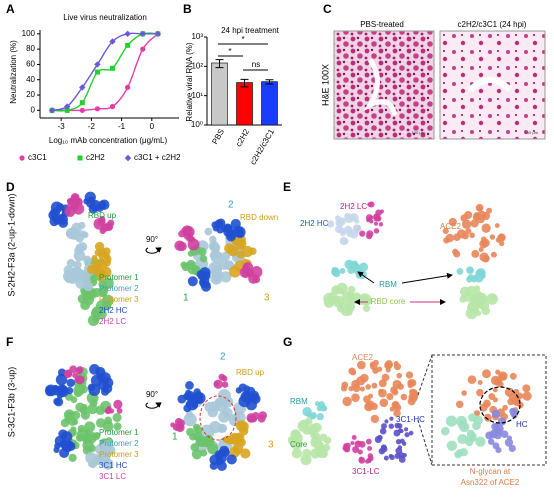 The height and width of the screenshot is (500, 554). I want to click on x-tick-label: c2H2/c3C1, so click(262, 146).